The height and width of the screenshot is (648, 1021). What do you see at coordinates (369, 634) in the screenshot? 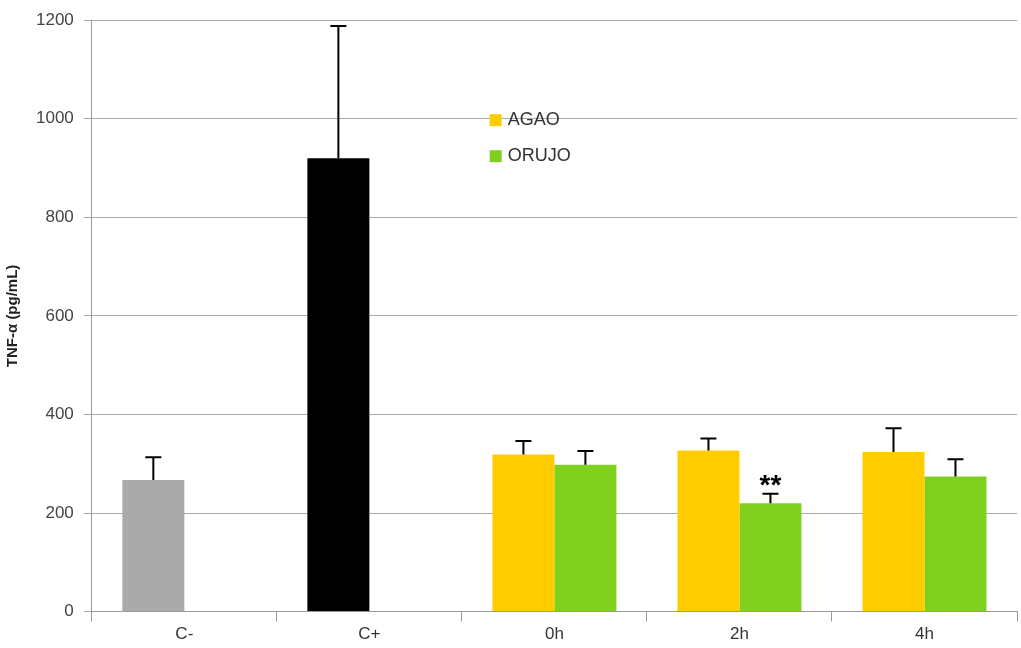
I see `x-tick-label: C+` at bounding box center [369, 634].